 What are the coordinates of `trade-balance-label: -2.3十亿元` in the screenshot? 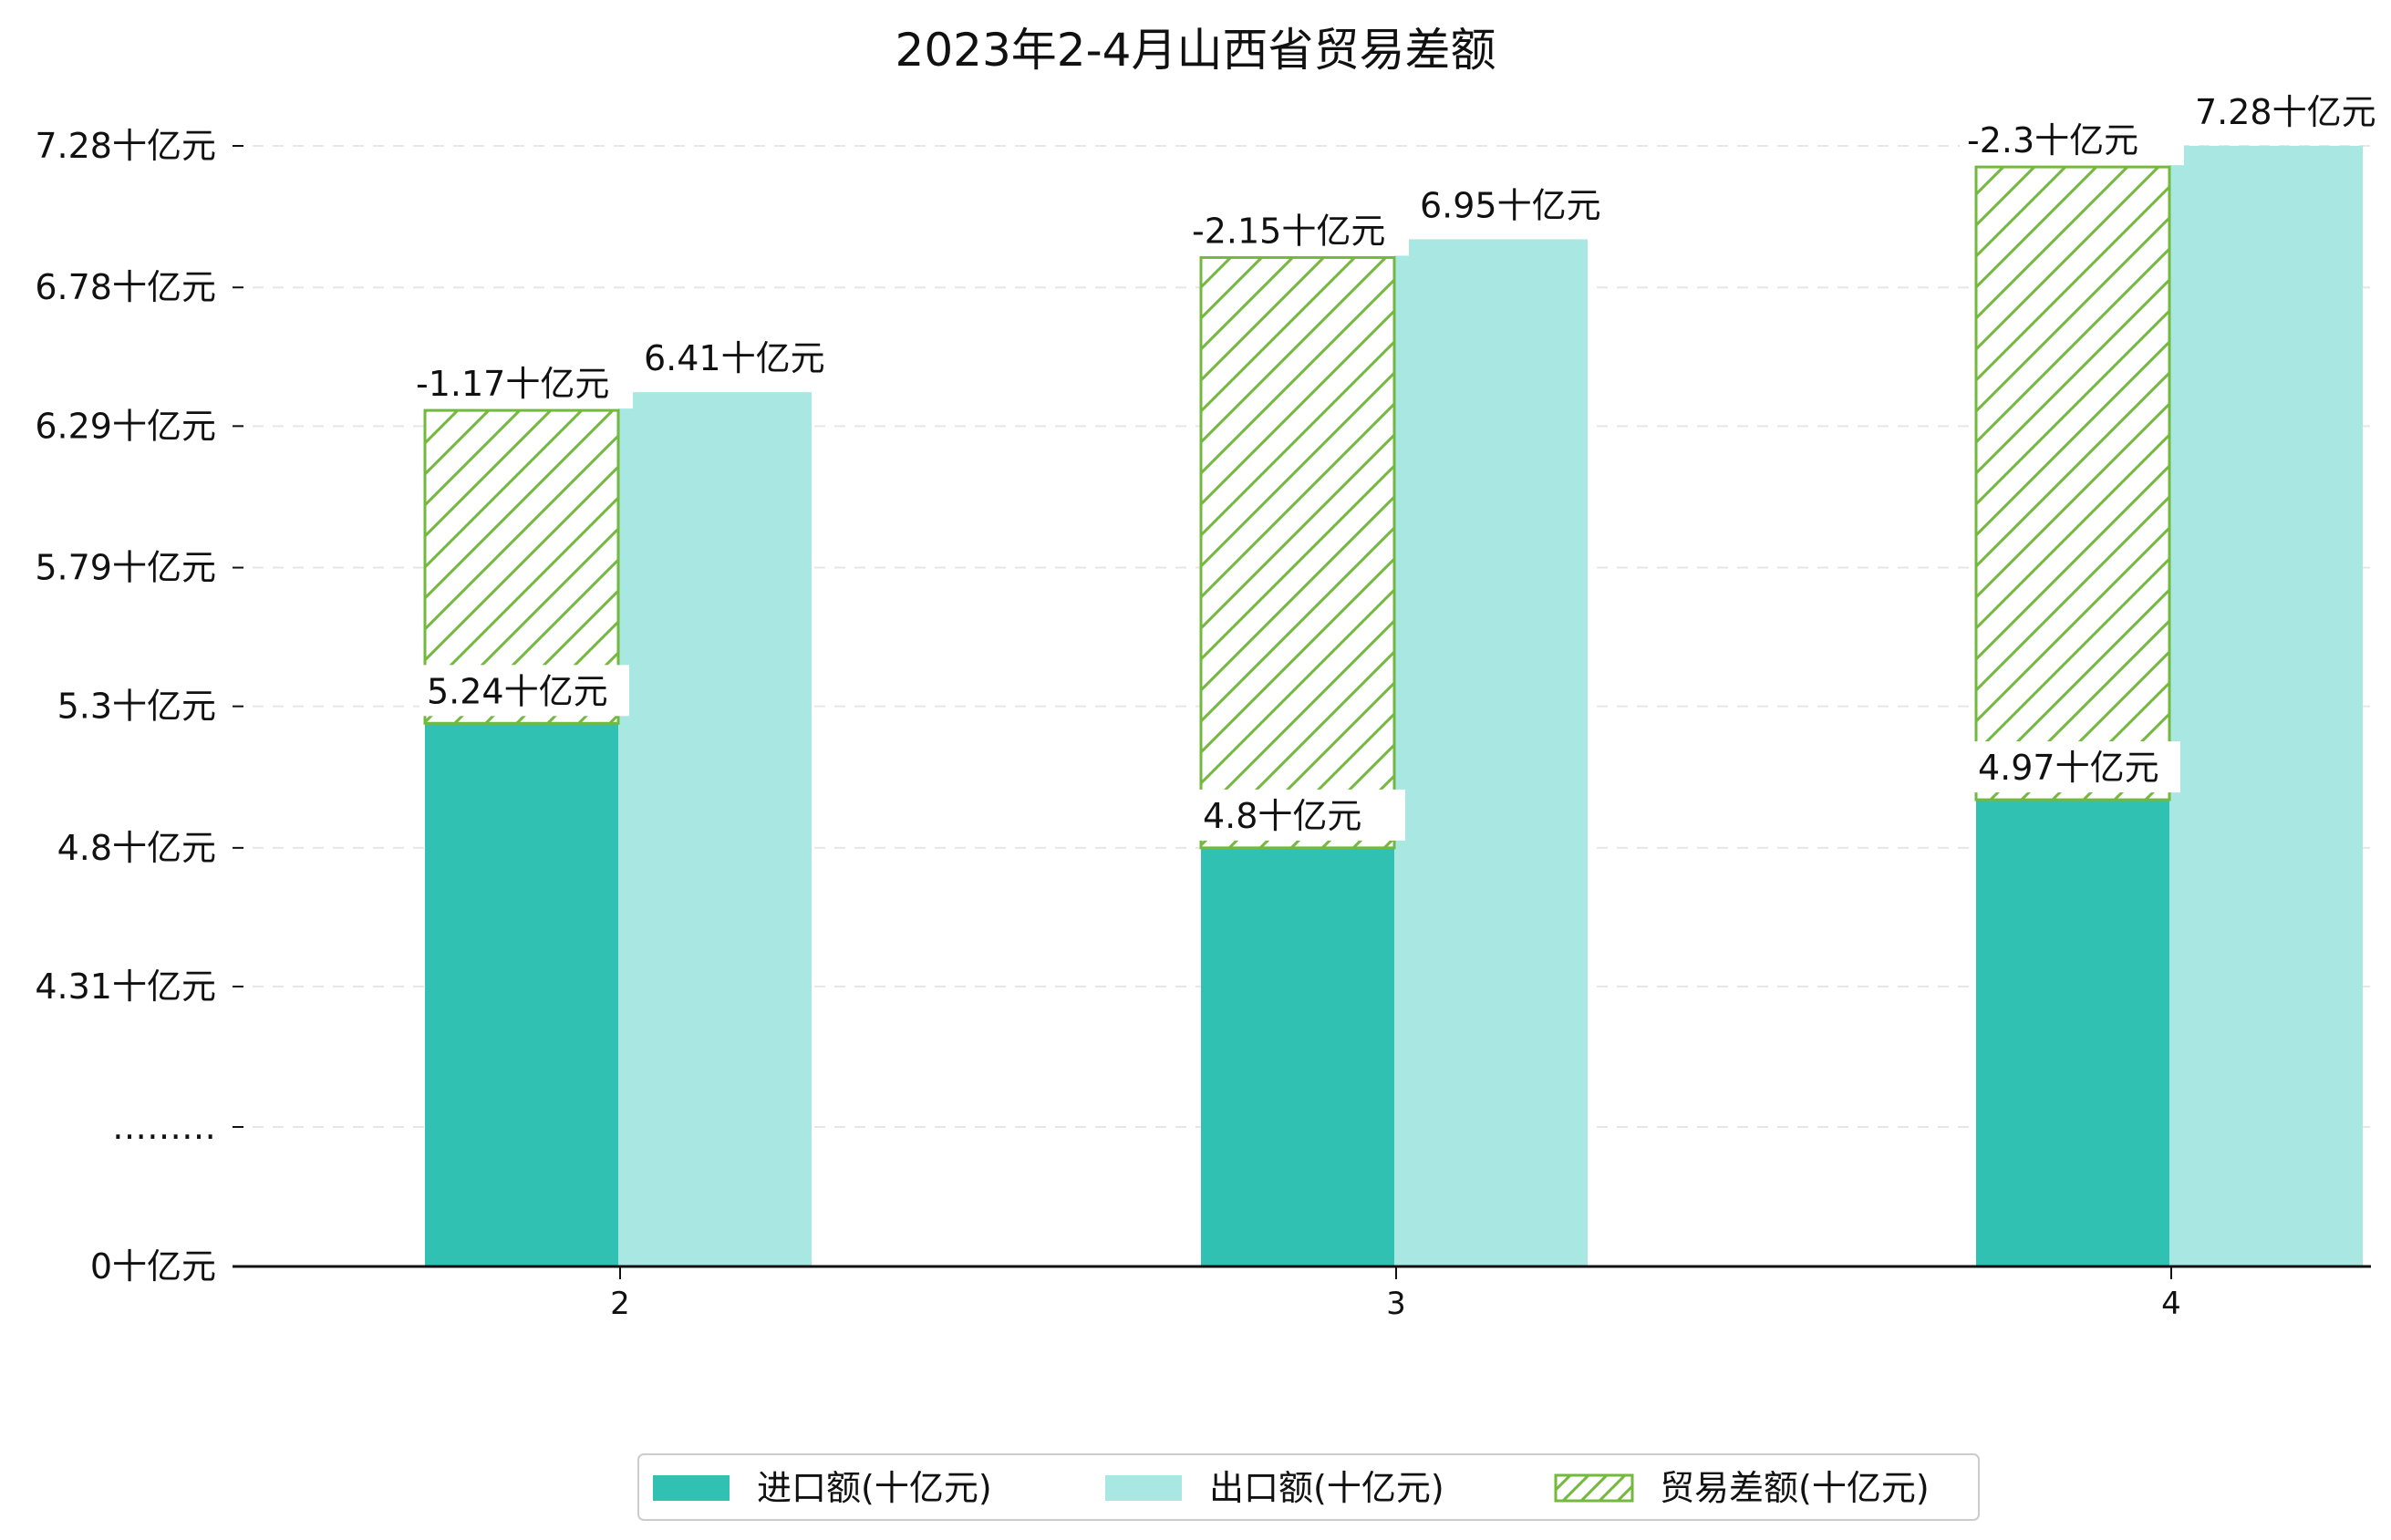 It's located at (2052, 140).